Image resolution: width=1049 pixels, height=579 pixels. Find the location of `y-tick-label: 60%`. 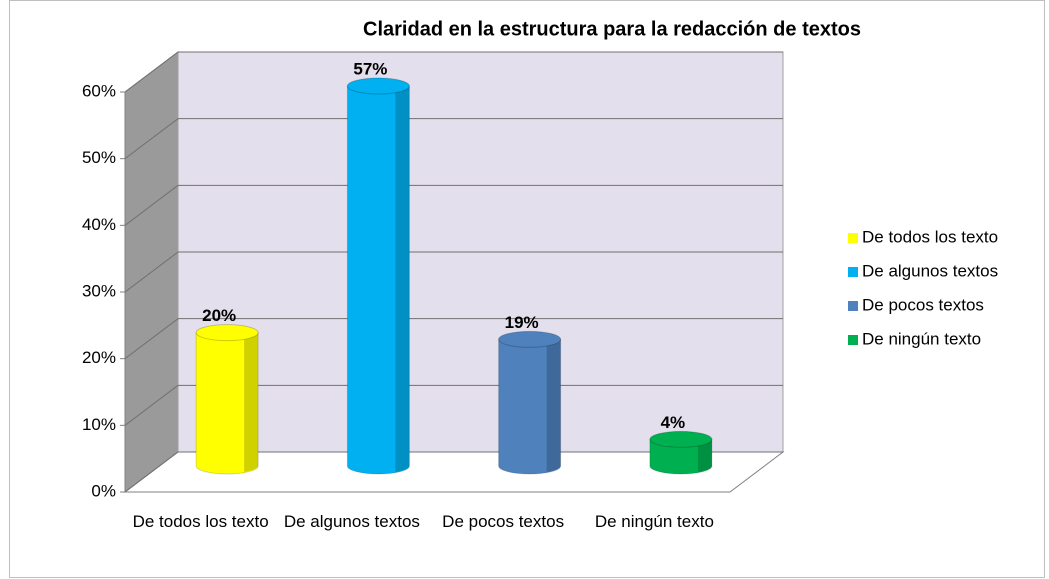

y-tick-label: 60% is located at coordinates (99, 90).